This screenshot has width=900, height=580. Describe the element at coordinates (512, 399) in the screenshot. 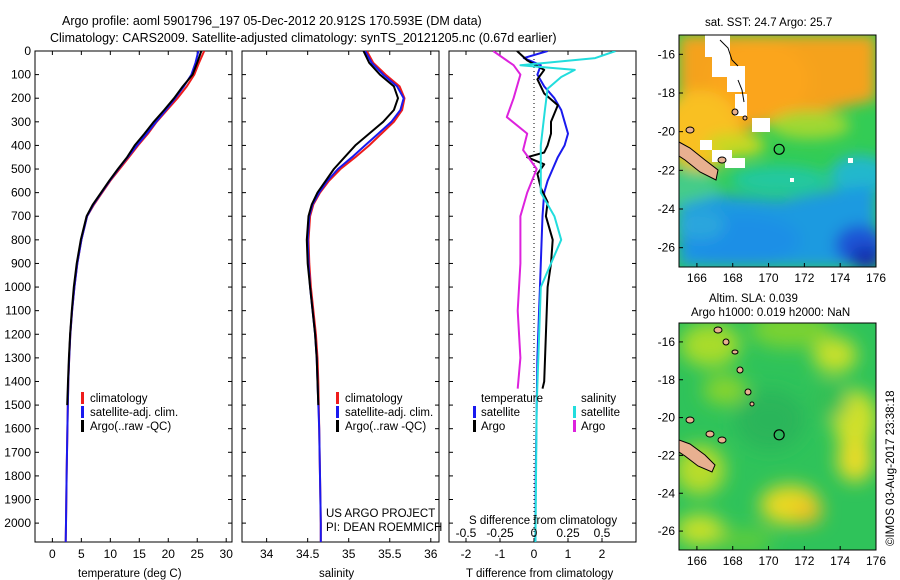

I see `legend-heading-temperature: temperature` at that location.